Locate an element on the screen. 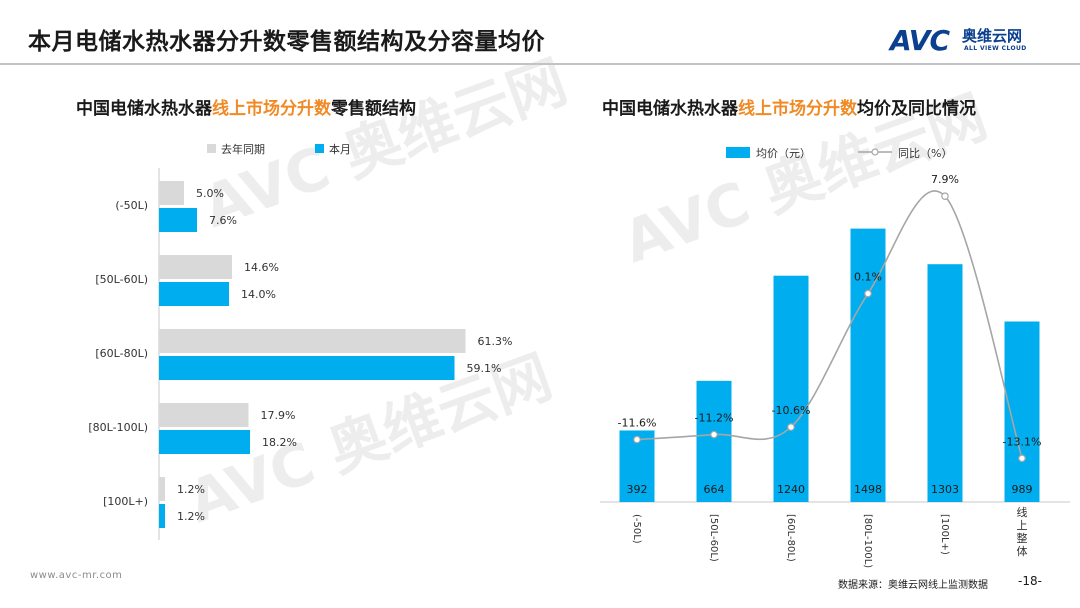  y-tick-label: (-50L) is located at coordinates (131, 205).